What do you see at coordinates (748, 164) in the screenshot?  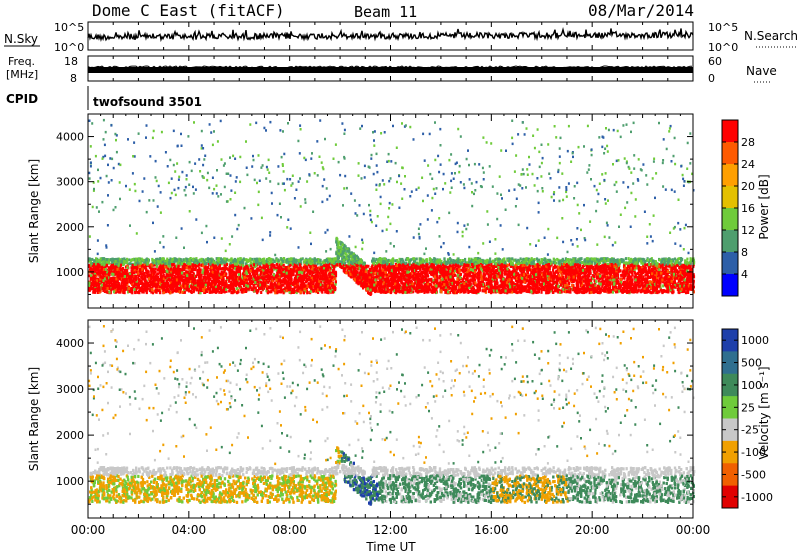 I see `colorbar-tick-label: 24` at bounding box center [748, 164].